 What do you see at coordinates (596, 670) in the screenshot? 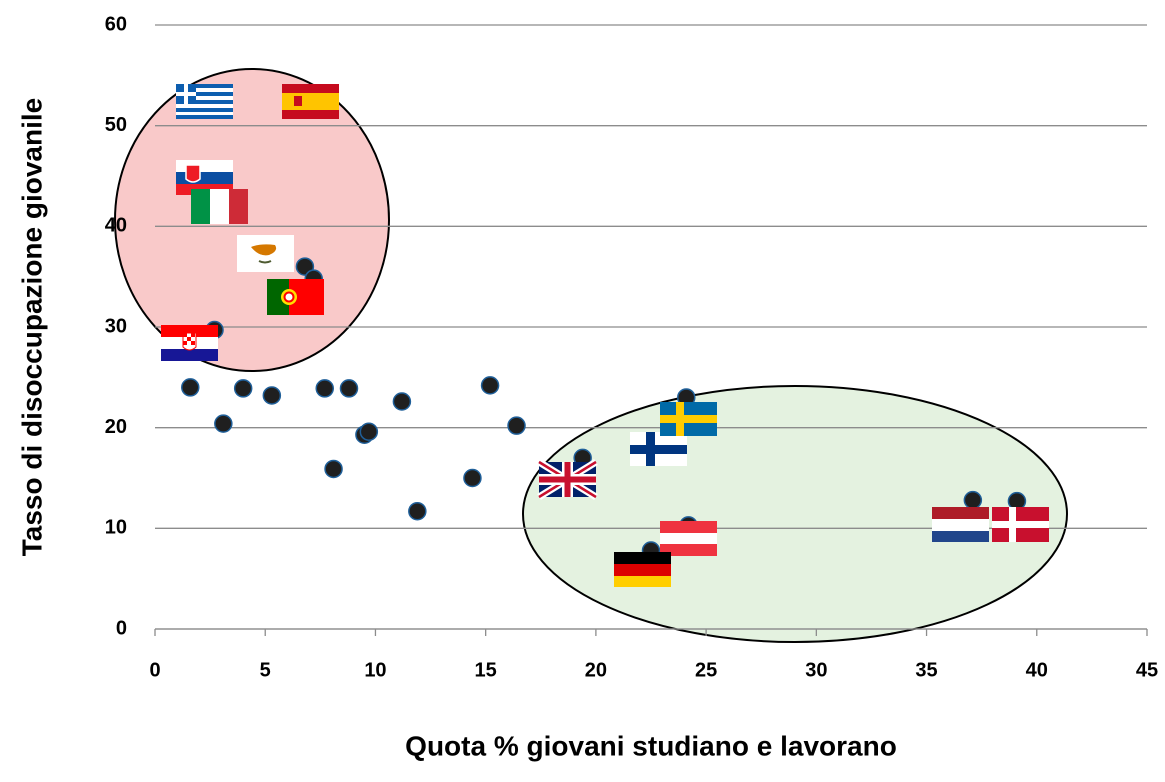
I see `x-tick-label: 20` at bounding box center [596, 670].